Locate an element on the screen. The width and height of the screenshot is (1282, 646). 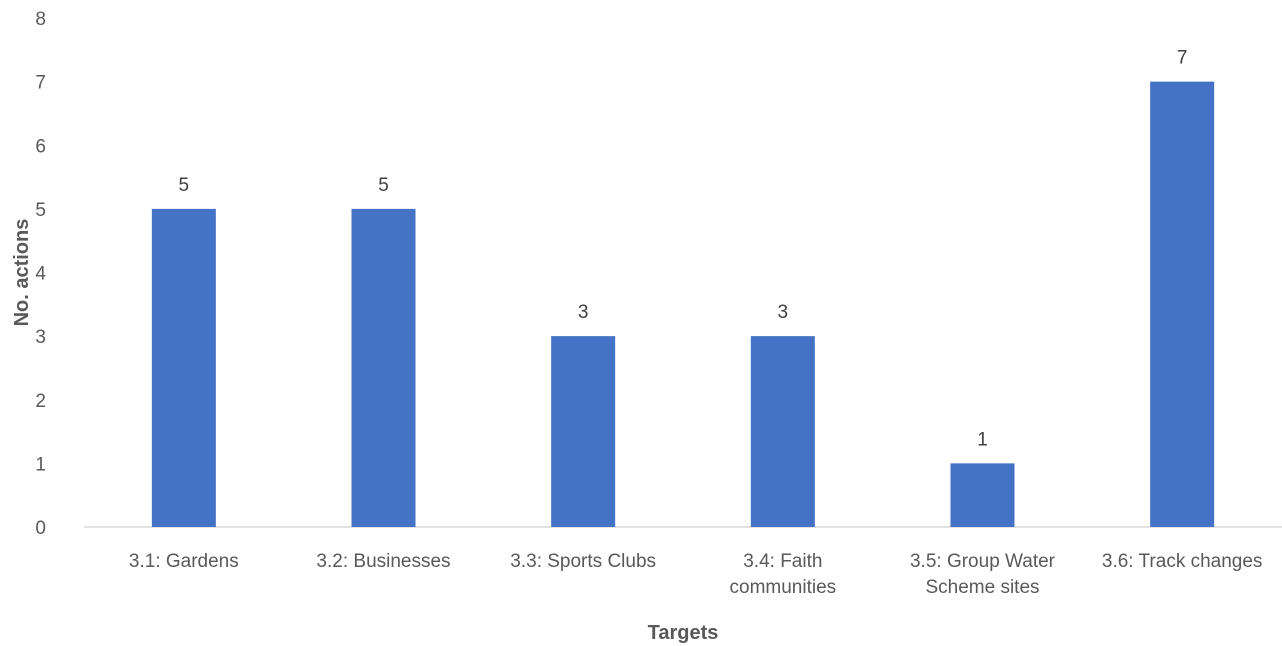
y-tick-label: 2 is located at coordinates (40, 401).